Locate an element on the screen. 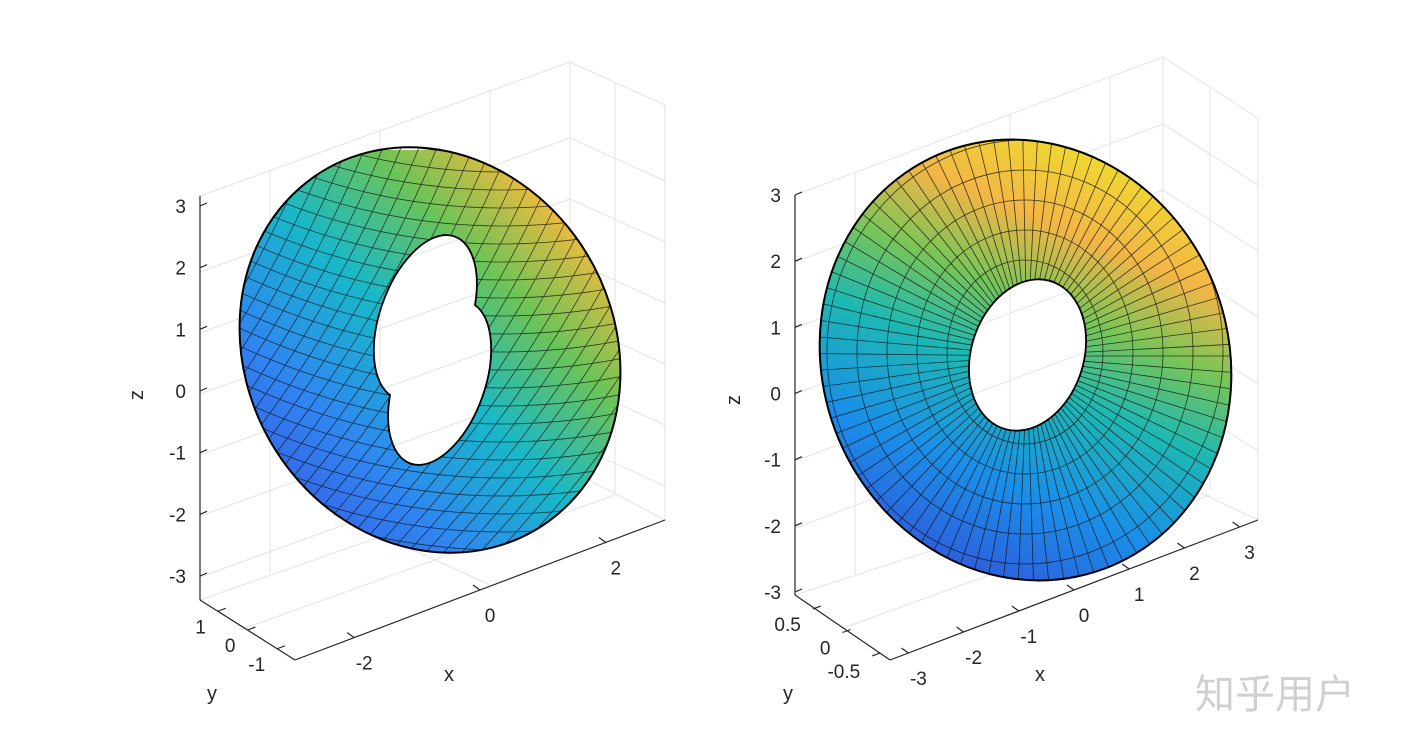  y-tick-label: 0 is located at coordinates (825, 649).